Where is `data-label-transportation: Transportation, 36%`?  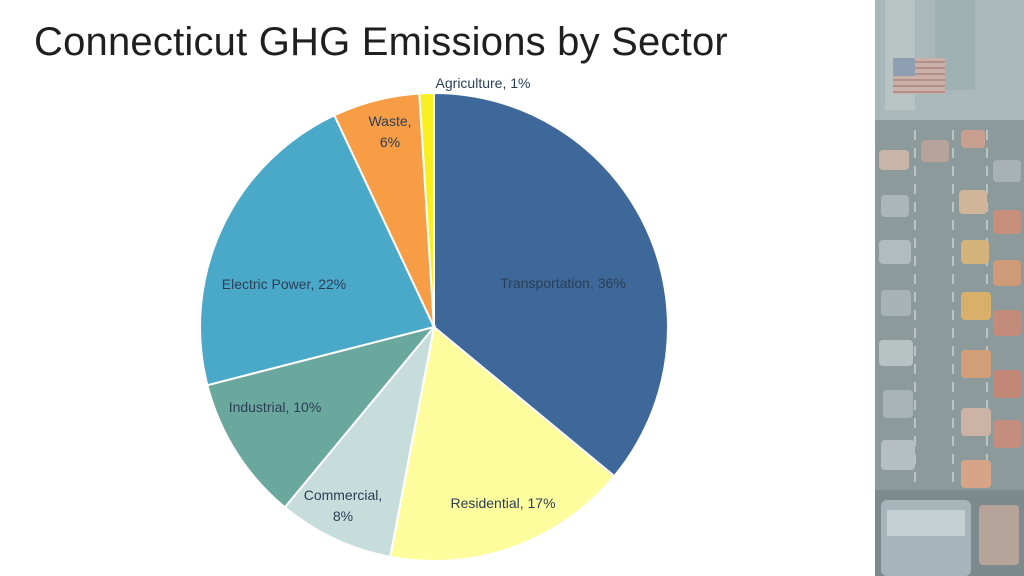
data-label-transportation: Transportation, 36% is located at coordinates (563, 283).